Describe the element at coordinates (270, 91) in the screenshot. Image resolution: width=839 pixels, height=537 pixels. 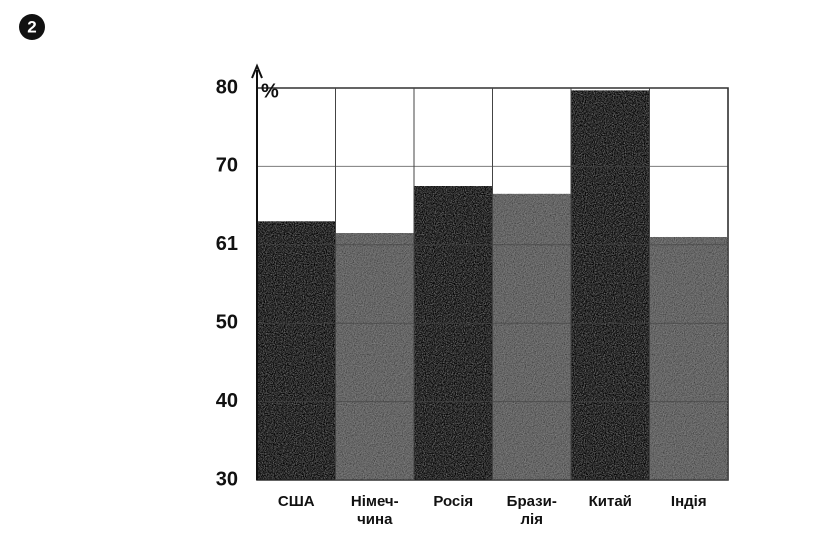
I see `y-unit: %` at that location.